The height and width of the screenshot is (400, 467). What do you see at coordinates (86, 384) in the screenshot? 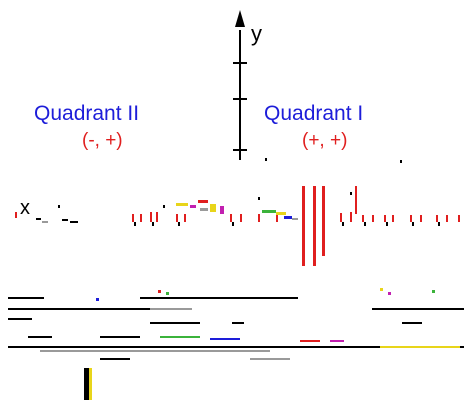
I see `bottom-bar` at bounding box center [86, 384].